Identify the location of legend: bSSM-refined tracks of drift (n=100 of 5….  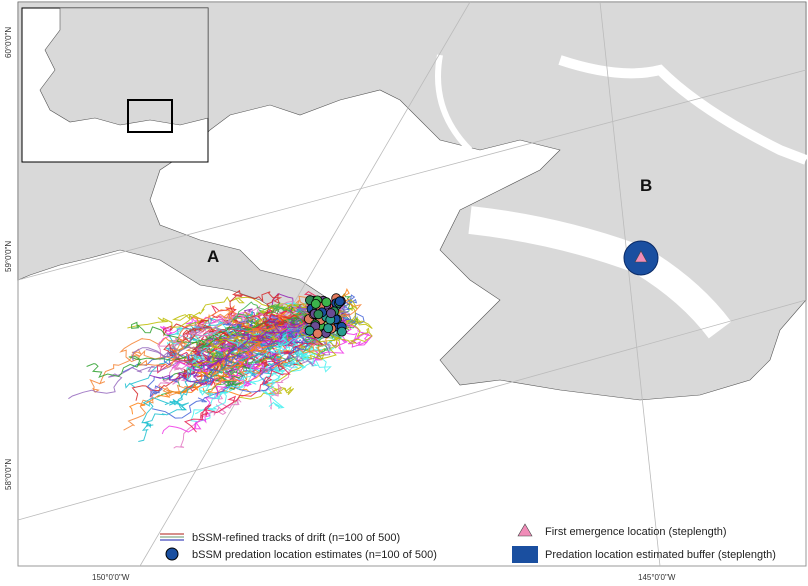
(468, 543).